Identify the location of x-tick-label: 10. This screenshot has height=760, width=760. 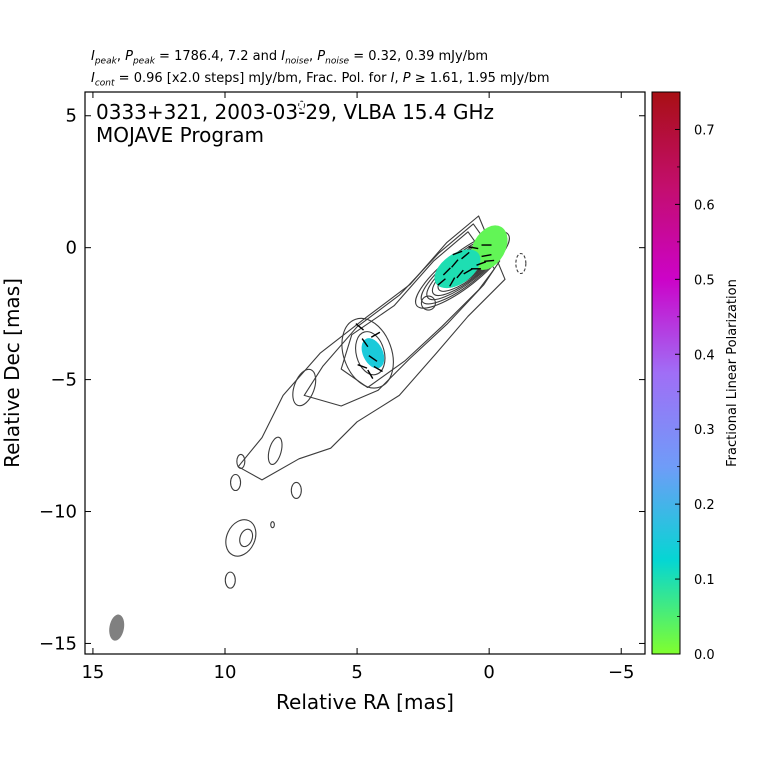
(225, 672).